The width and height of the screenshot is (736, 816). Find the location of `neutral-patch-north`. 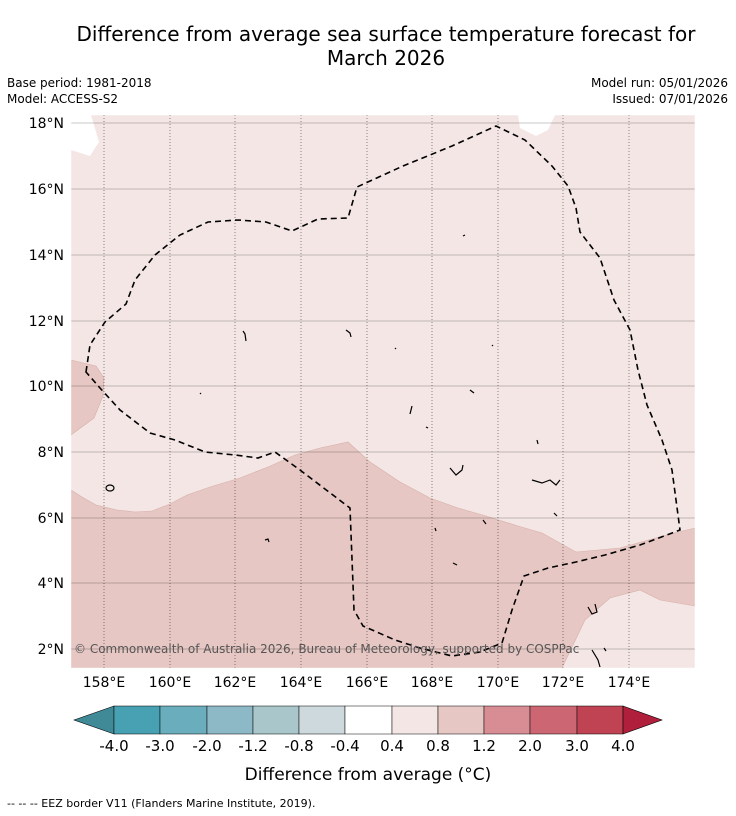

neutral-patch-north is located at coordinates (536, 125).